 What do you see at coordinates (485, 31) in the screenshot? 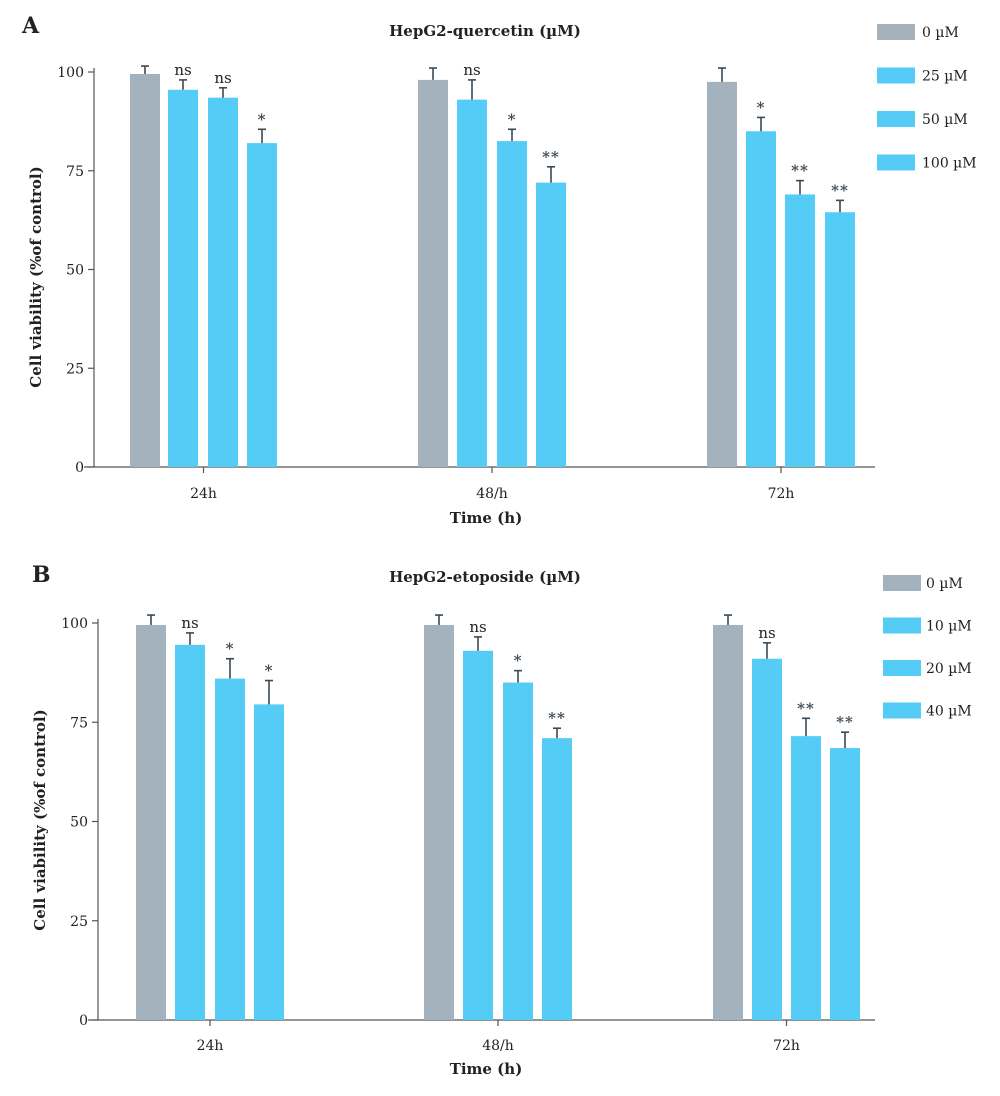
I see `panel-a-title: HepG2-quercetin (µM)` at bounding box center [485, 31].